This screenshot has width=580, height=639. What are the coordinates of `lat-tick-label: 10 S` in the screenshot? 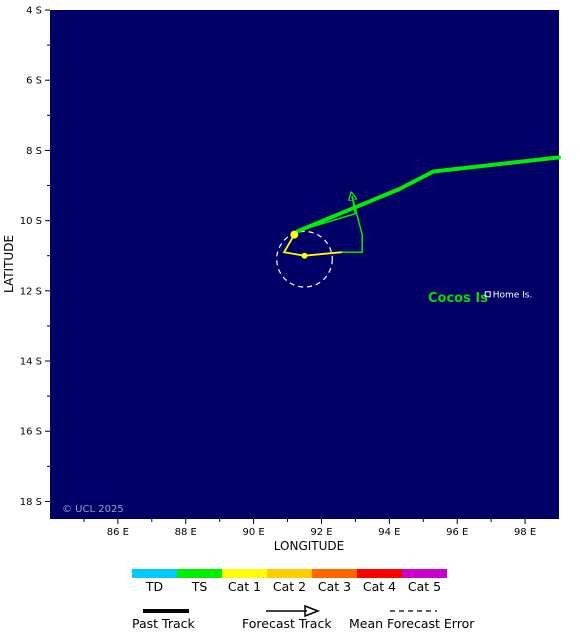 It's located at (31, 221).